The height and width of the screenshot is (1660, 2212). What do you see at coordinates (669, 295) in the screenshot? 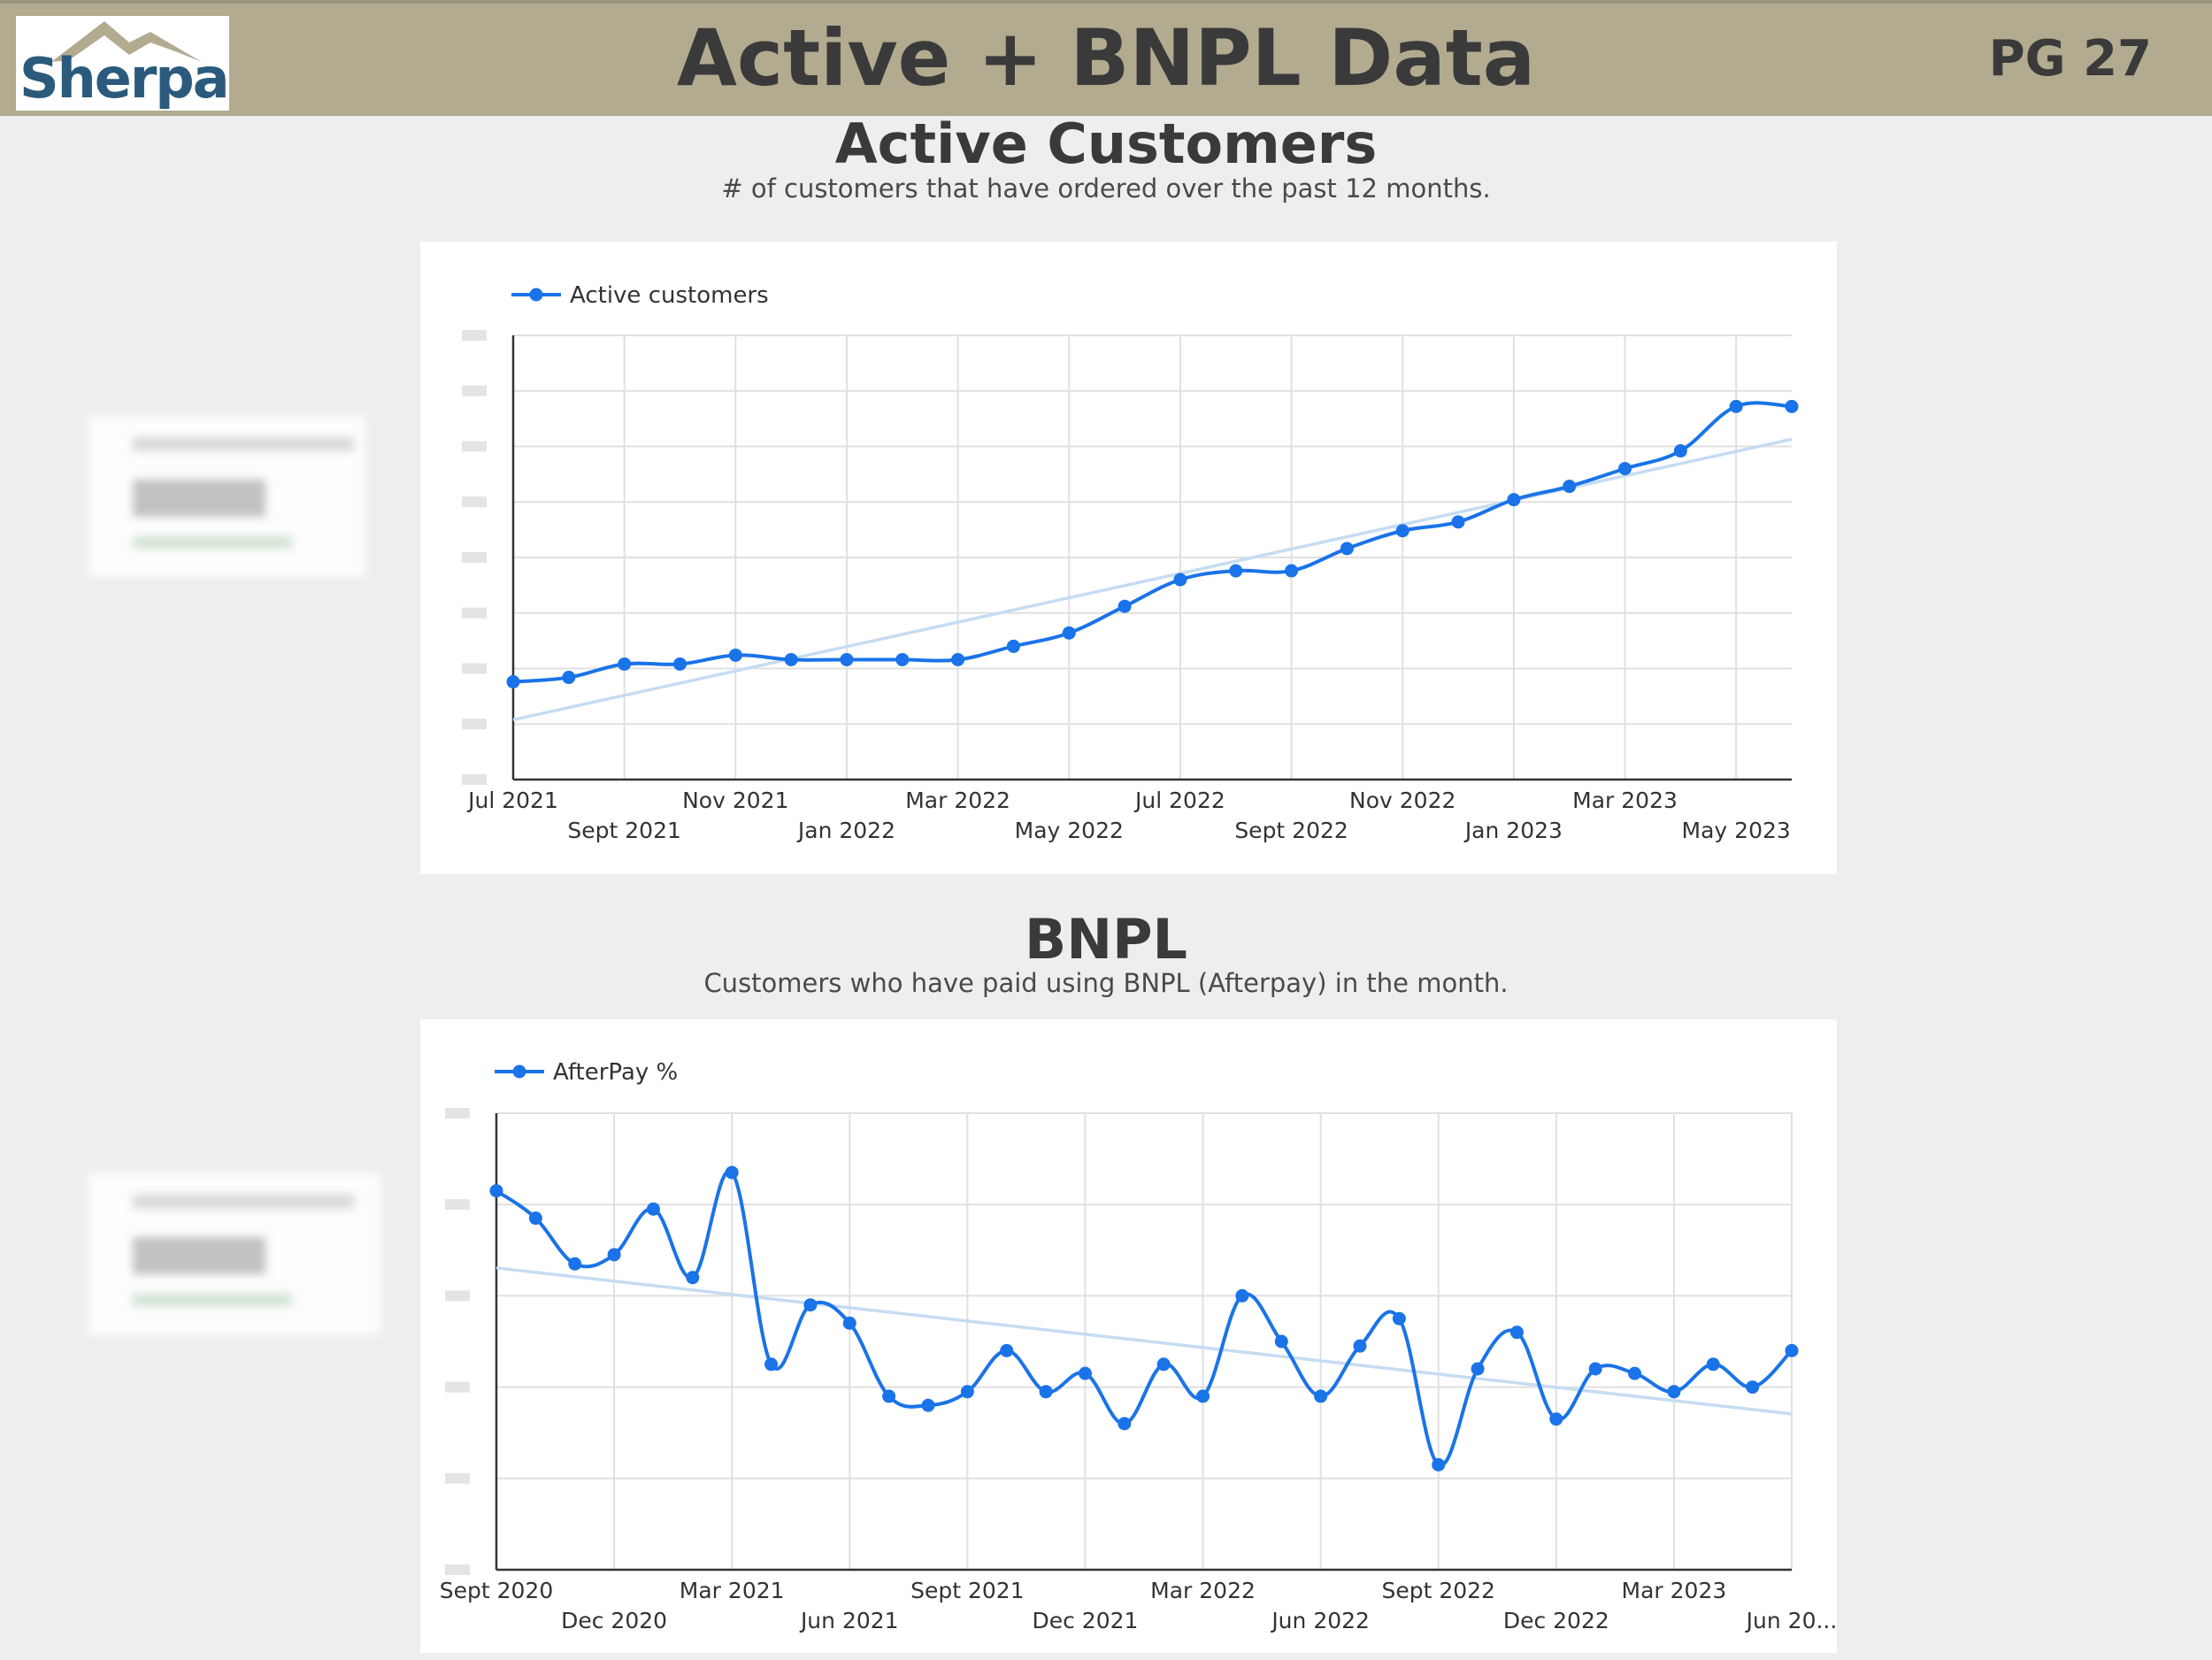
I see `legend-label: Active customers` at bounding box center [669, 295].